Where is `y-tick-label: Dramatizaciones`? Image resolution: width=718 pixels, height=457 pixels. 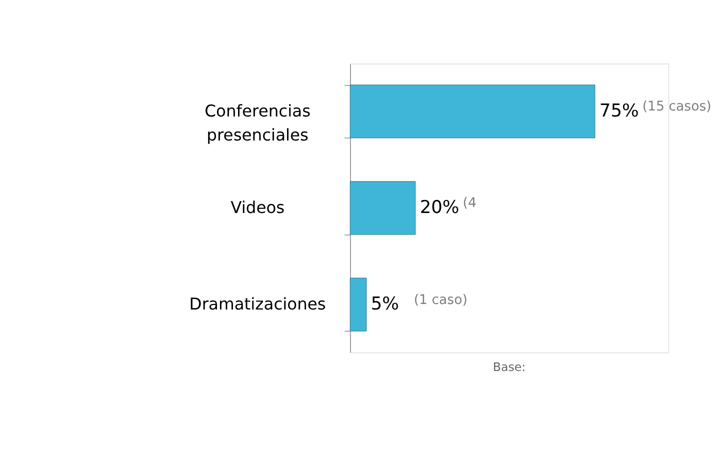 y-tick-label: Dramatizaciones is located at coordinates (257, 304).